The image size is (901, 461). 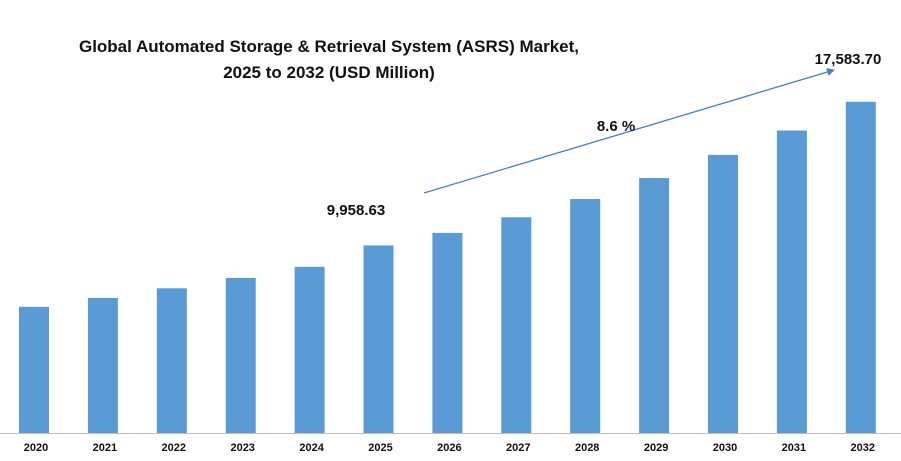 What do you see at coordinates (791, 281) in the screenshot?
I see `bar-2031` at bounding box center [791, 281].